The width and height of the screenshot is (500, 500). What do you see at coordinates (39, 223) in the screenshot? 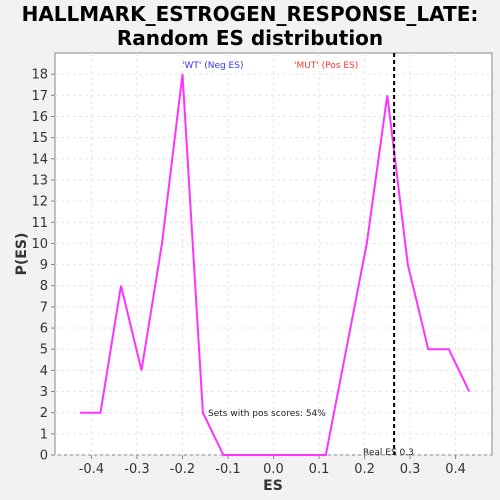
I see `y-tick-label: 11` at bounding box center [39, 223].